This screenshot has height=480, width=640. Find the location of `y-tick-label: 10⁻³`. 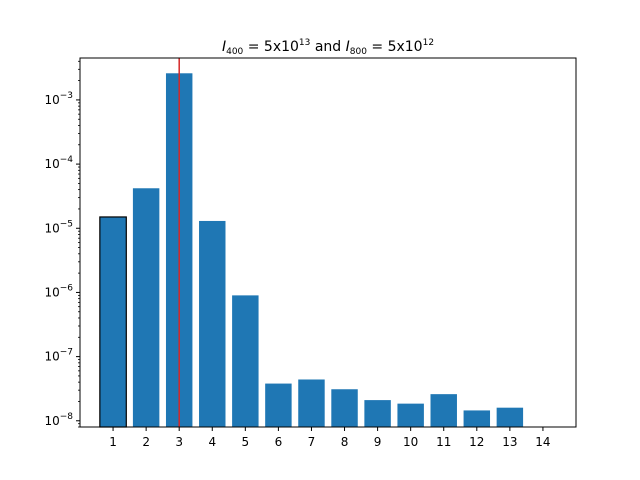

y-tick-label: 10⁻³ is located at coordinates (58, 99).